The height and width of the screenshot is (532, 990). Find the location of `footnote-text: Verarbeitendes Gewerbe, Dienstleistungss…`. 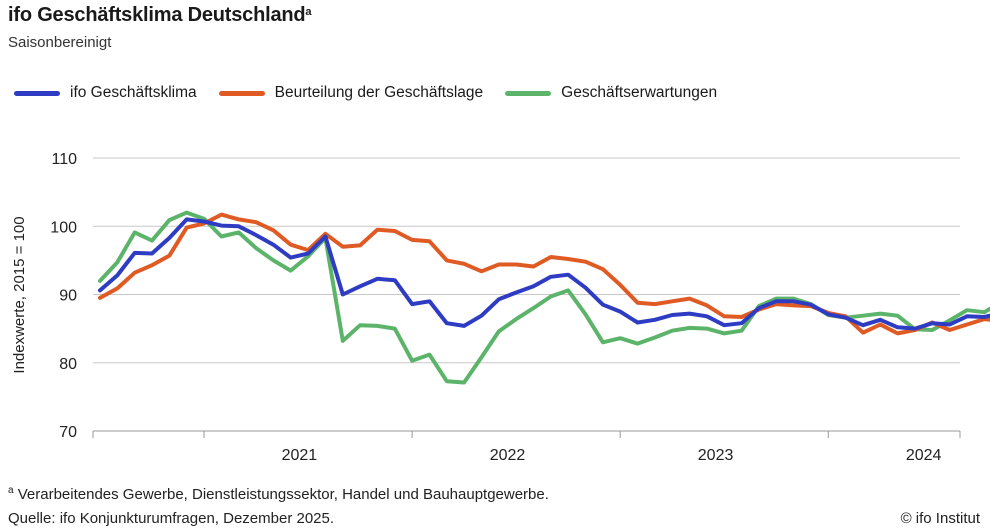

footnote-text: Verarbeitendes Gewerbe, Dienstleistungss… is located at coordinates (281, 494).